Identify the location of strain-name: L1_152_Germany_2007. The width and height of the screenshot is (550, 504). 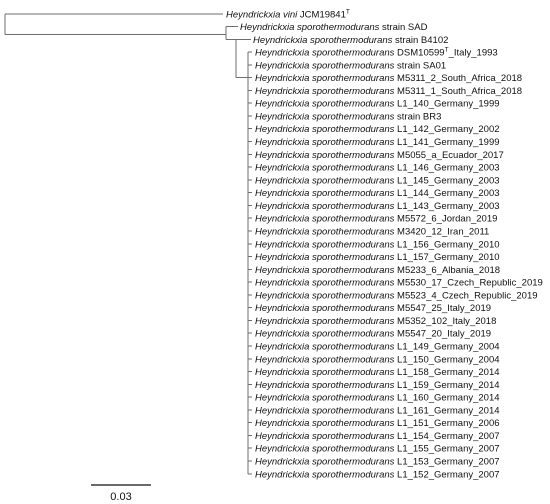
(446, 474).